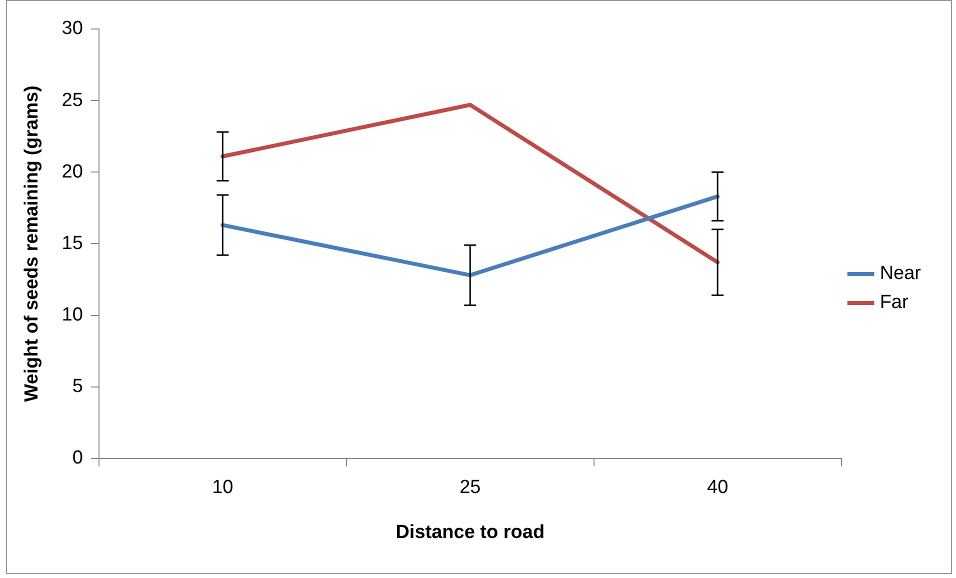  Describe the element at coordinates (77, 458) in the screenshot. I see `y-tick-label: 0` at that location.